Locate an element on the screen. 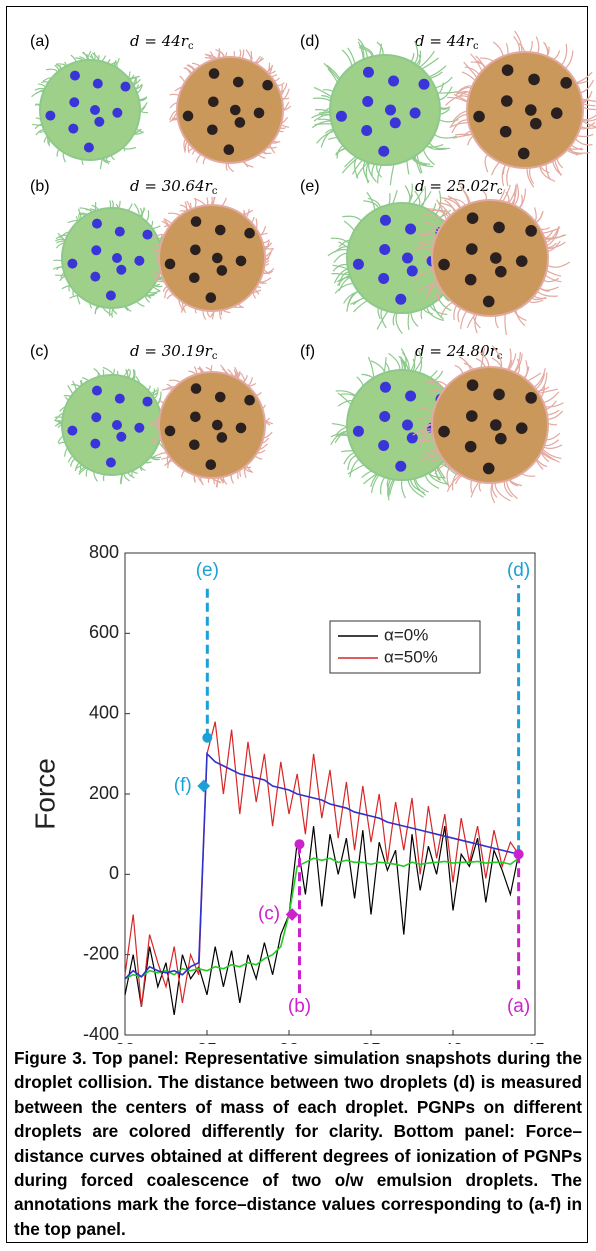  x-tick-label: 35 is located at coordinates (371, 1042).